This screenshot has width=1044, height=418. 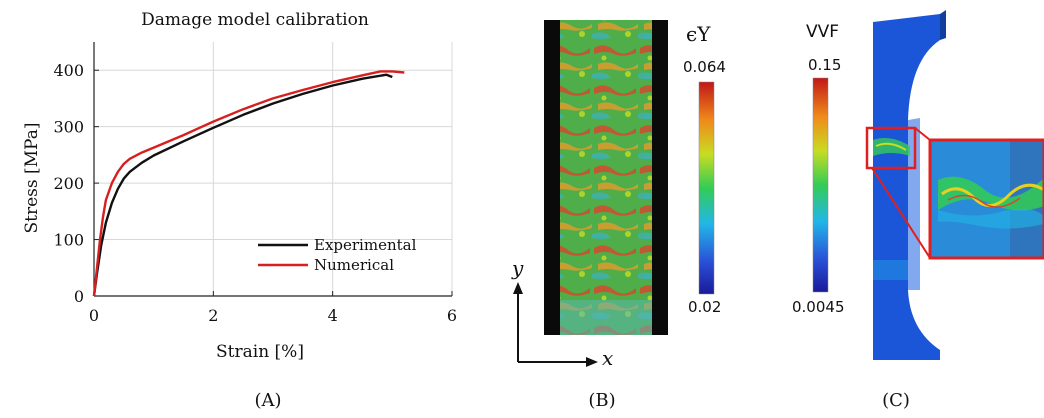 I want to click on y-tick-label: 200, so click(x=68, y=183).